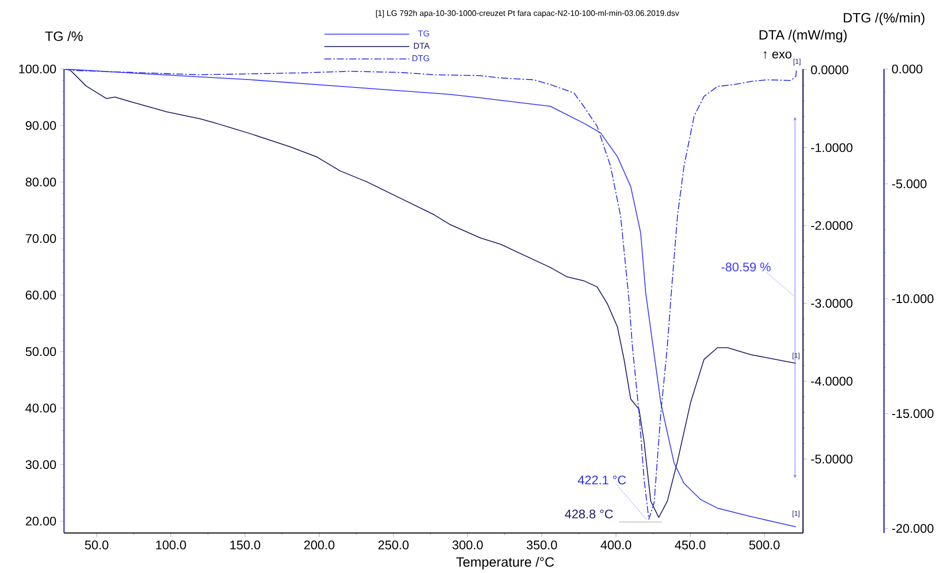 The image size is (945, 573). What do you see at coordinates (616, 545) in the screenshot?
I see `x-tick-label: 400.0` at bounding box center [616, 545].